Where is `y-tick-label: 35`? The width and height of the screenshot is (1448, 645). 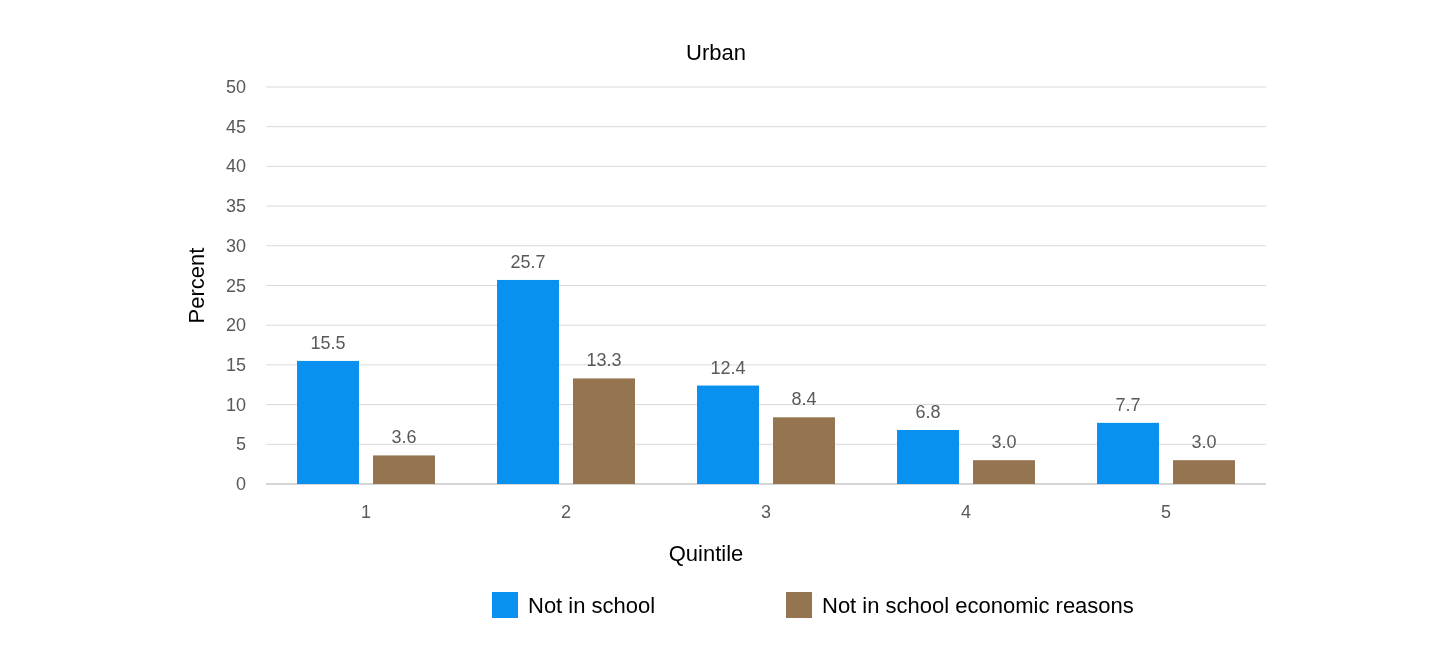
y-tick-label: 35 is located at coordinates (235, 206).